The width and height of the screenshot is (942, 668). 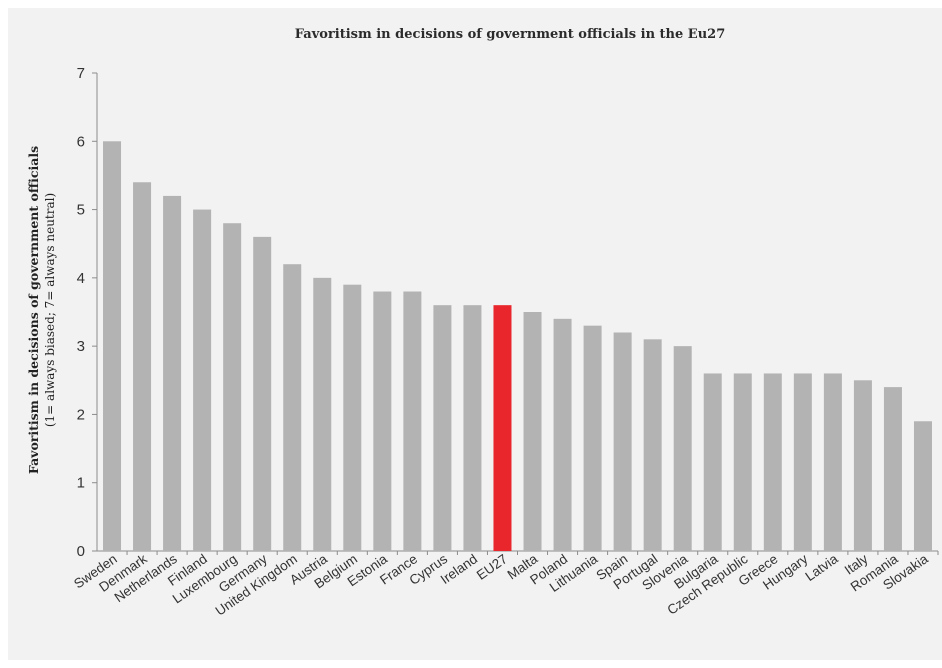 What do you see at coordinates (81, 73) in the screenshot?
I see `y-tick-label: 7` at bounding box center [81, 73].